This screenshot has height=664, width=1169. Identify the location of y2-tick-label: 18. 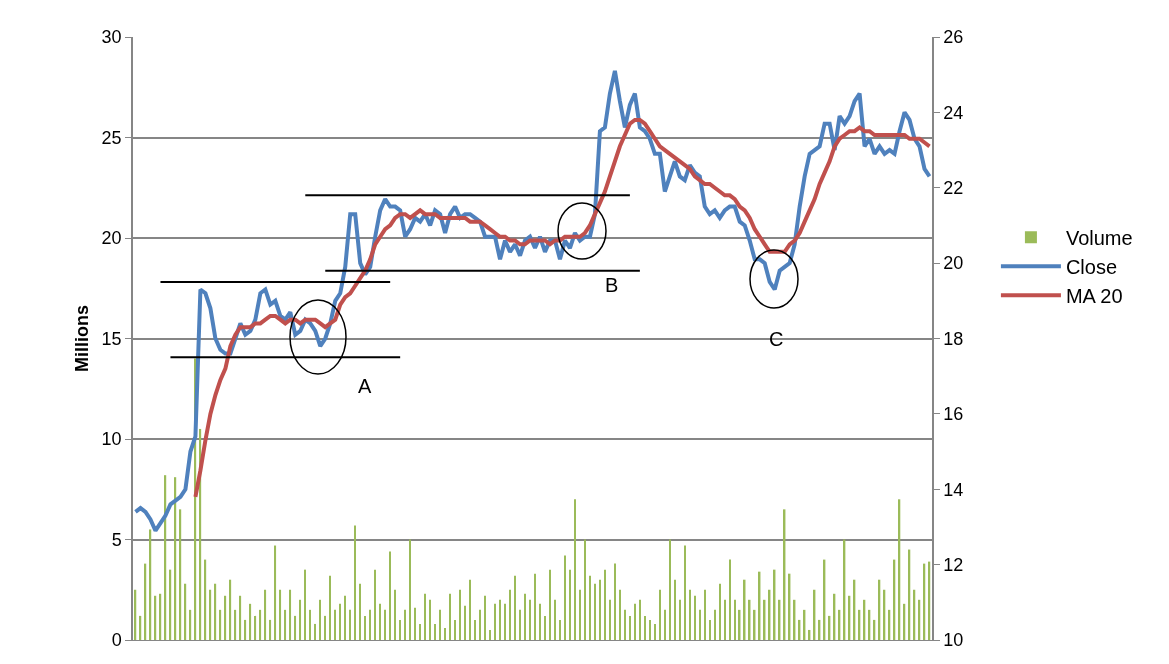
(953, 338).